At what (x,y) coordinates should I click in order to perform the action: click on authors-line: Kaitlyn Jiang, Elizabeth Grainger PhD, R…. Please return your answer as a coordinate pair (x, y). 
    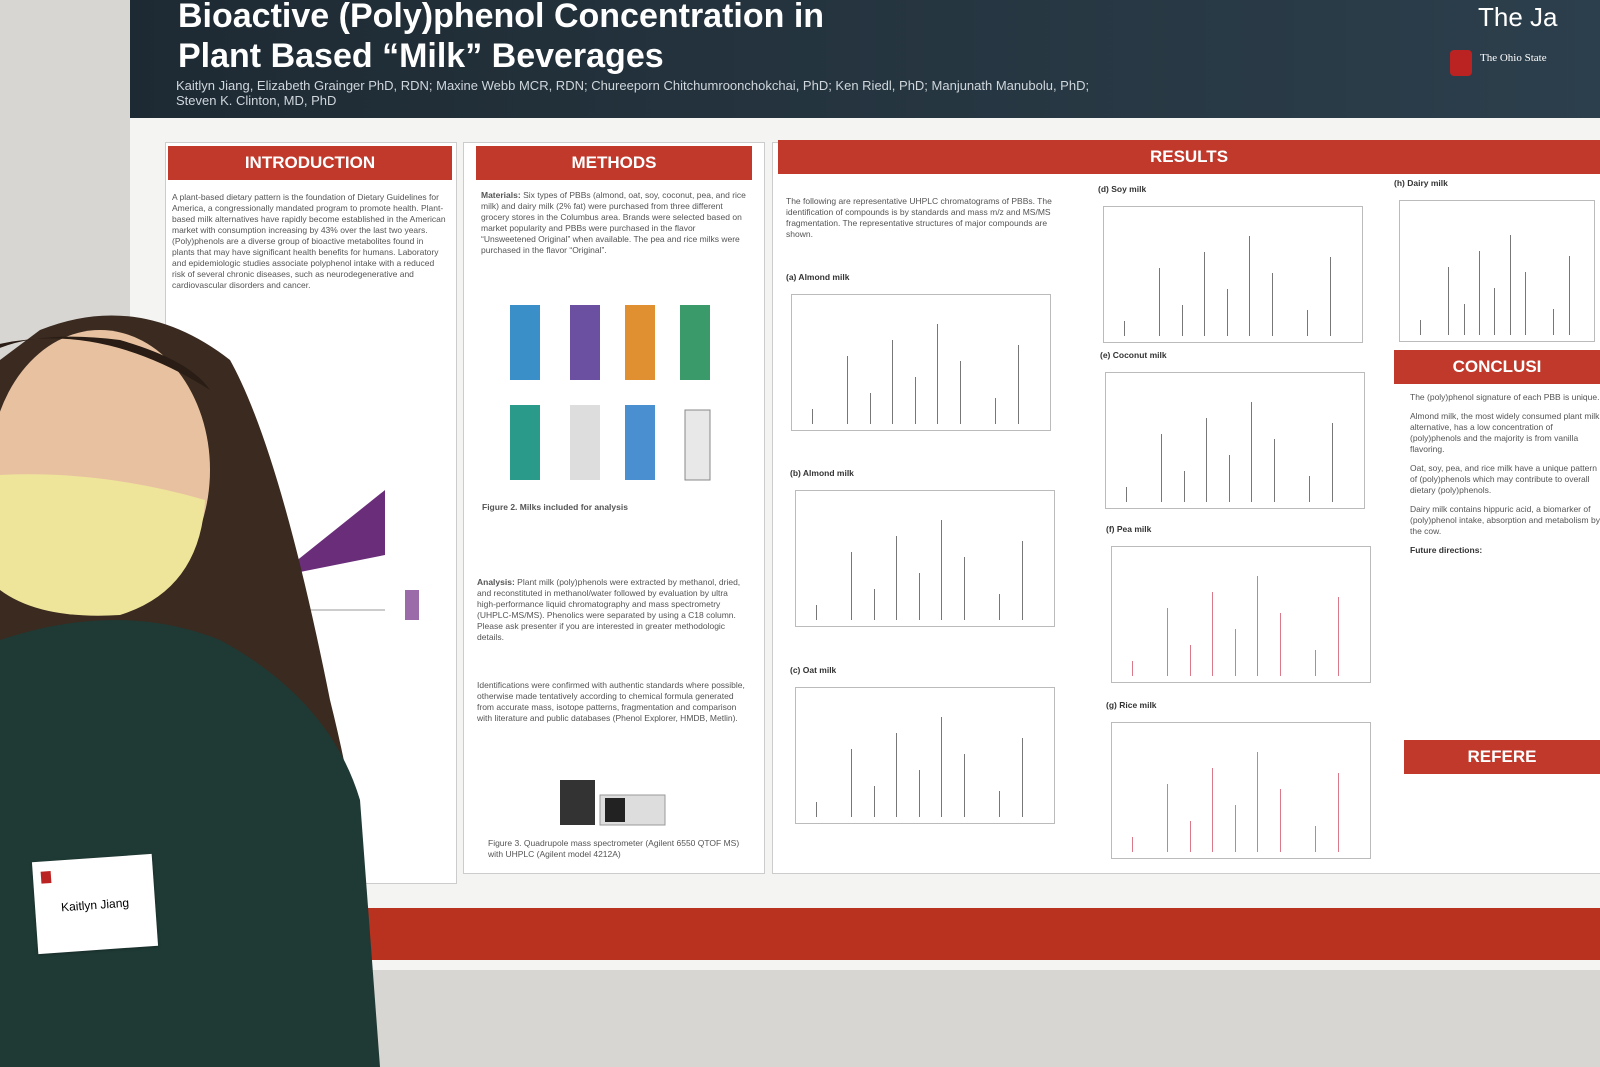
    Looking at the image, I should click on (633, 85).